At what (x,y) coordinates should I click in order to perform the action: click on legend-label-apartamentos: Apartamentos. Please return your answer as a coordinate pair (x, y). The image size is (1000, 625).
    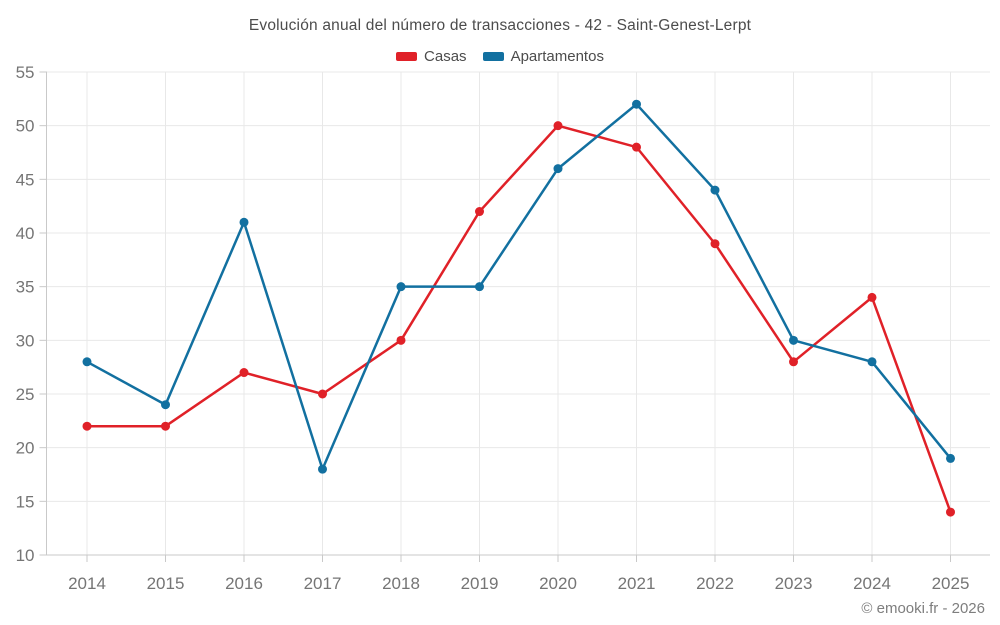
    Looking at the image, I should click on (557, 56).